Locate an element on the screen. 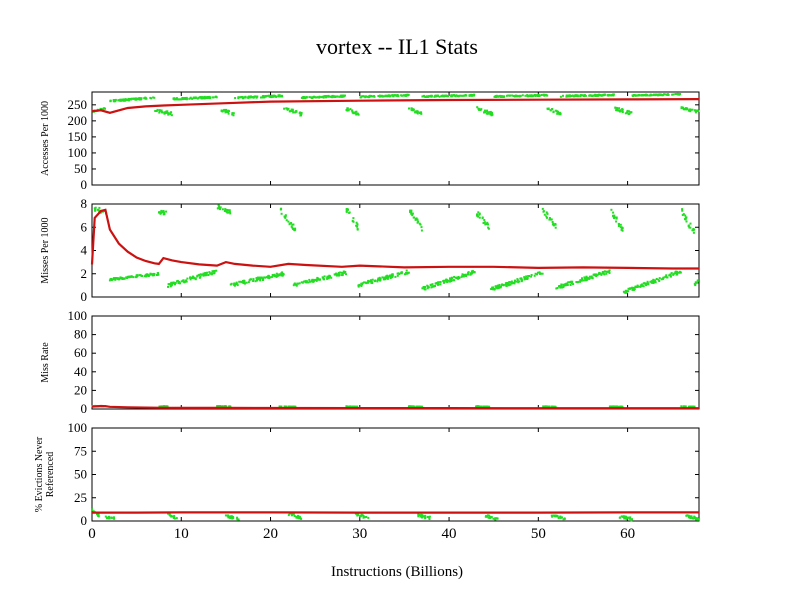 The image size is (792, 612). x-tick-label: 60 is located at coordinates (627, 534).